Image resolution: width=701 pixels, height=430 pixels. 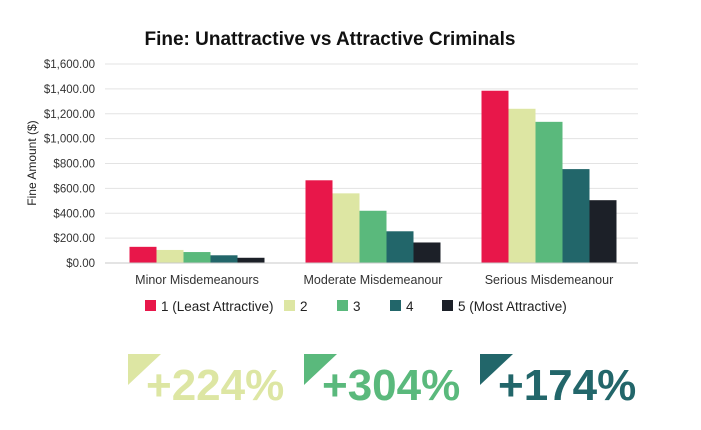 What do you see at coordinates (80, 264) in the screenshot?
I see `y-tick-label: $0.00` at bounding box center [80, 264].